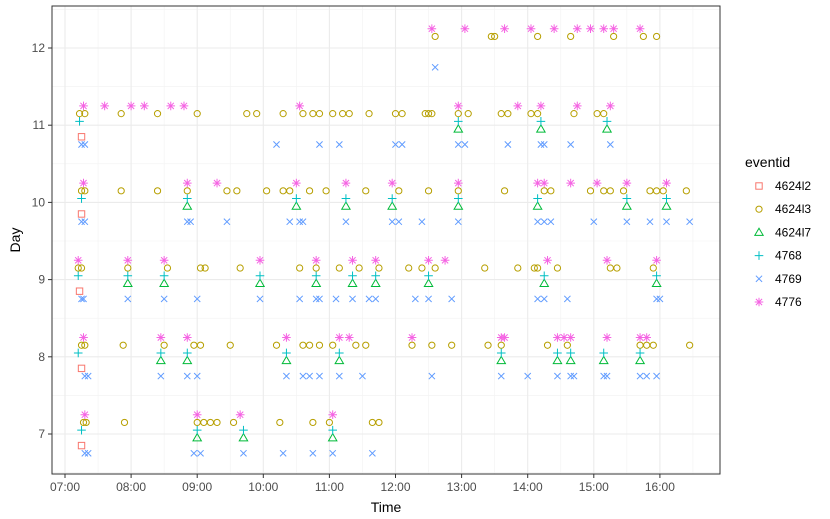 The width and height of the screenshot is (830, 519). I want to click on x-tick-label: 09:00, so click(197, 487).